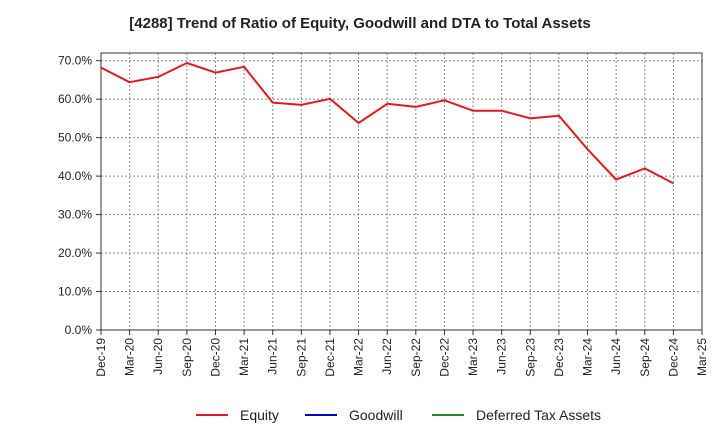 The image size is (720, 440). Describe the element at coordinates (130, 357) in the screenshot. I see `x-tick-label: Mar-20` at that location.